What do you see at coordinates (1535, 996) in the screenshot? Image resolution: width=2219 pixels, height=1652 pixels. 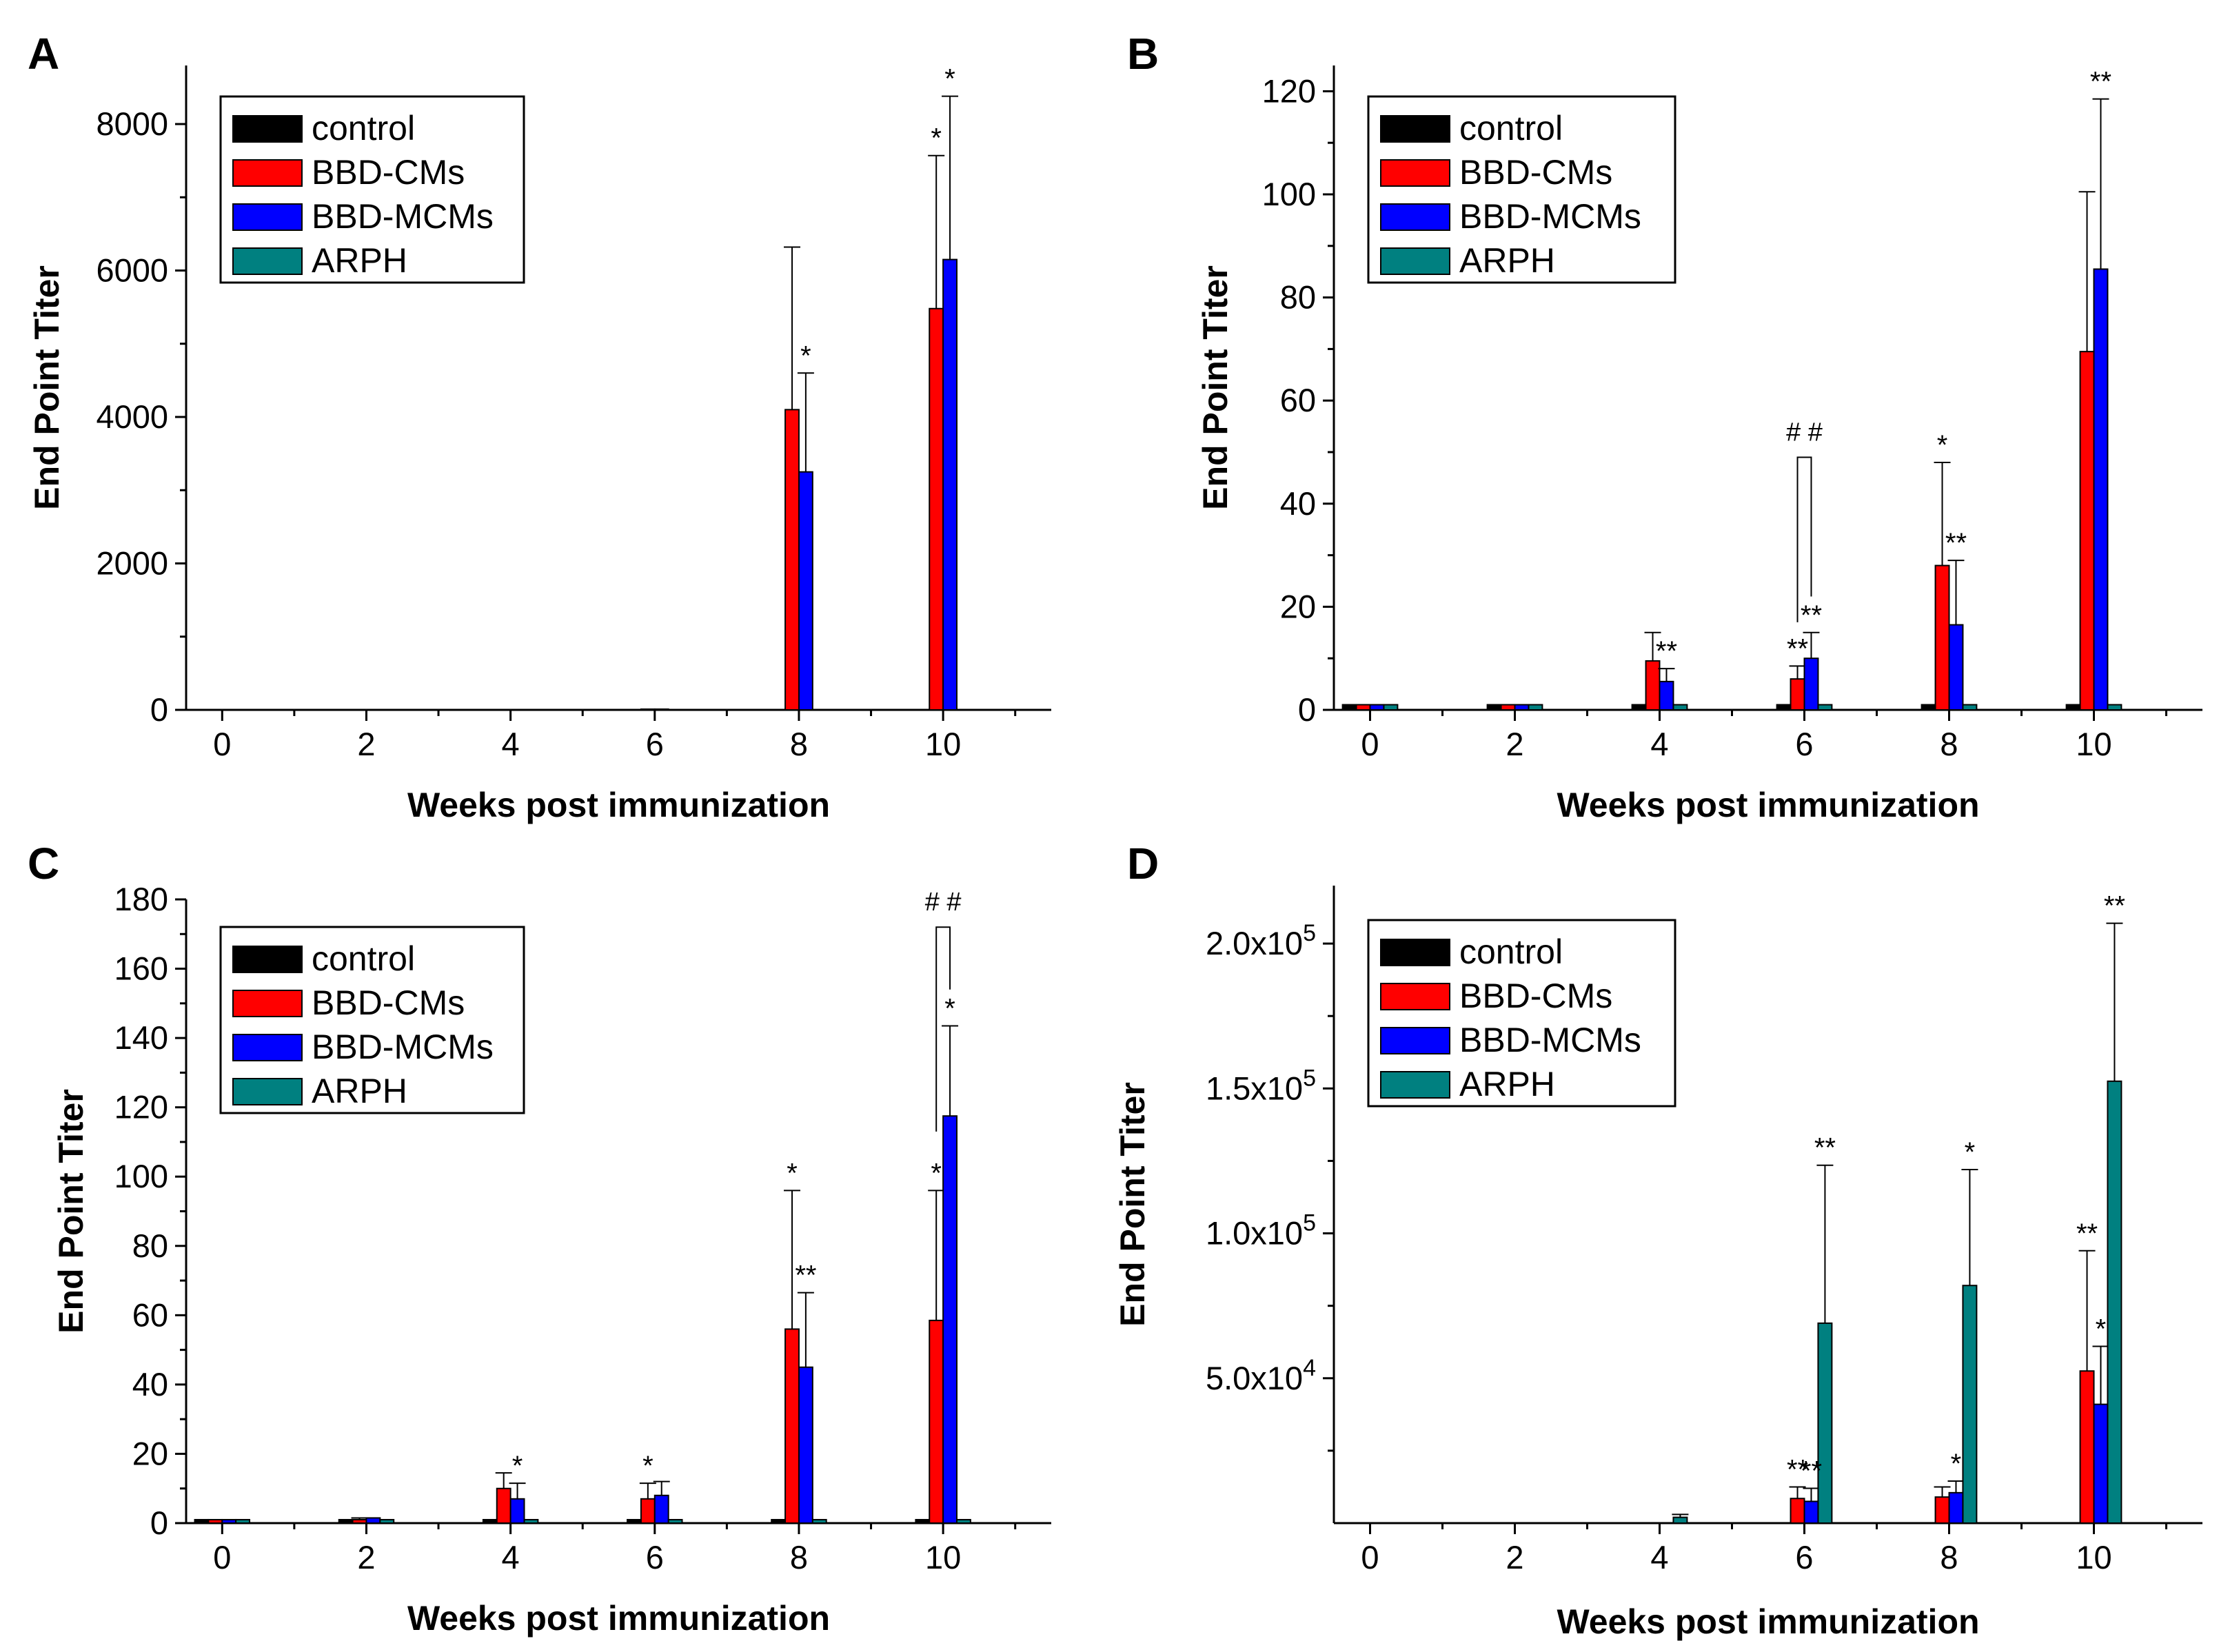 I see `legend-label: BBD-CMs` at bounding box center [1535, 996].